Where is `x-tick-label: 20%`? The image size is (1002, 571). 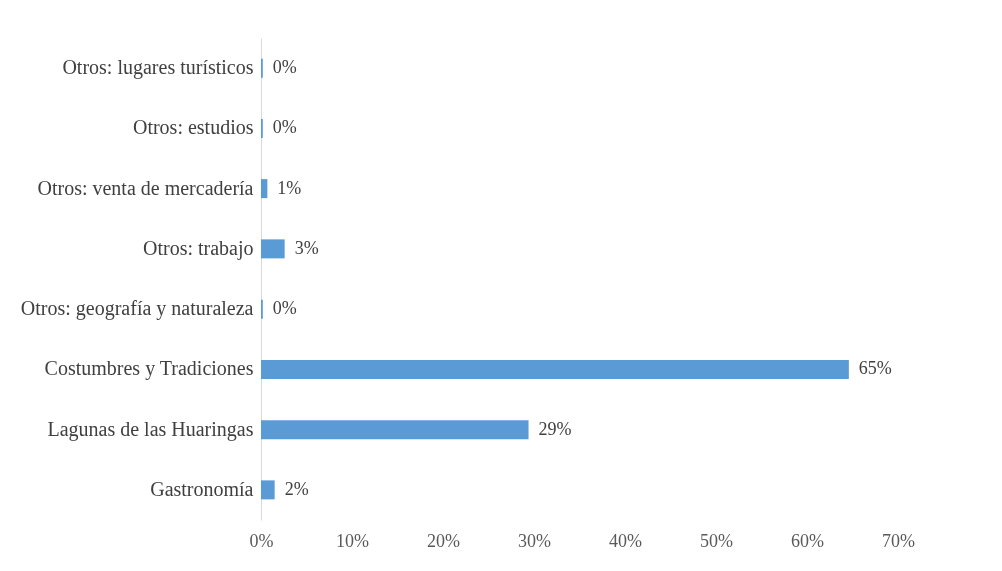
x-tick-label: 20% is located at coordinates (443, 540).